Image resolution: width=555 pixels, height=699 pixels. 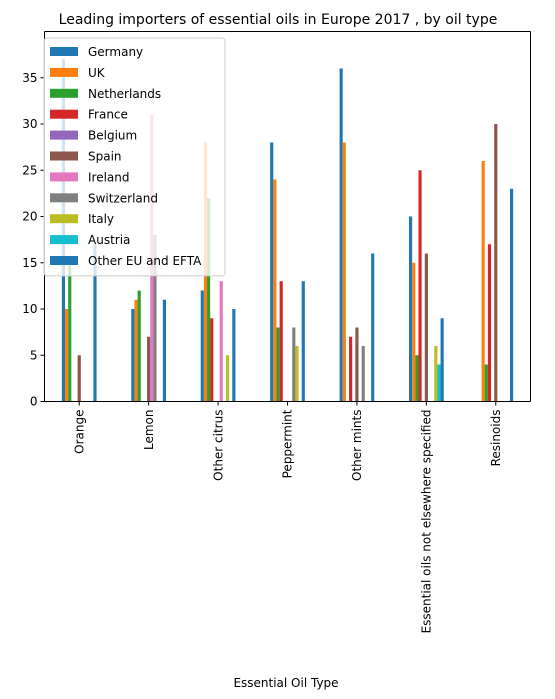 What do you see at coordinates (29, 78) in the screenshot?
I see `y-tick-label: 35` at bounding box center [29, 78].